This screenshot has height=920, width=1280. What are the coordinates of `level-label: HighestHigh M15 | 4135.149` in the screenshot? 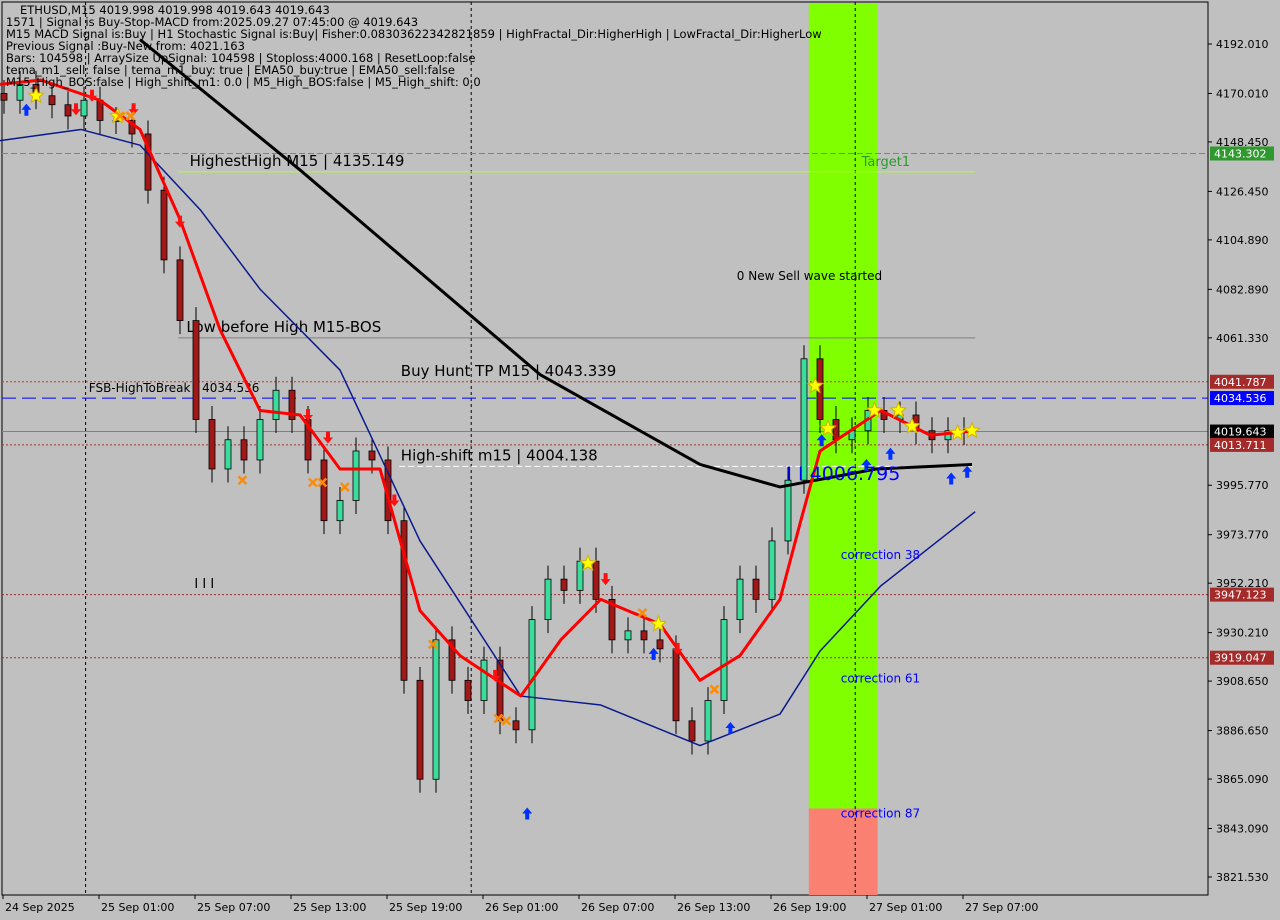 It's located at (297, 161).